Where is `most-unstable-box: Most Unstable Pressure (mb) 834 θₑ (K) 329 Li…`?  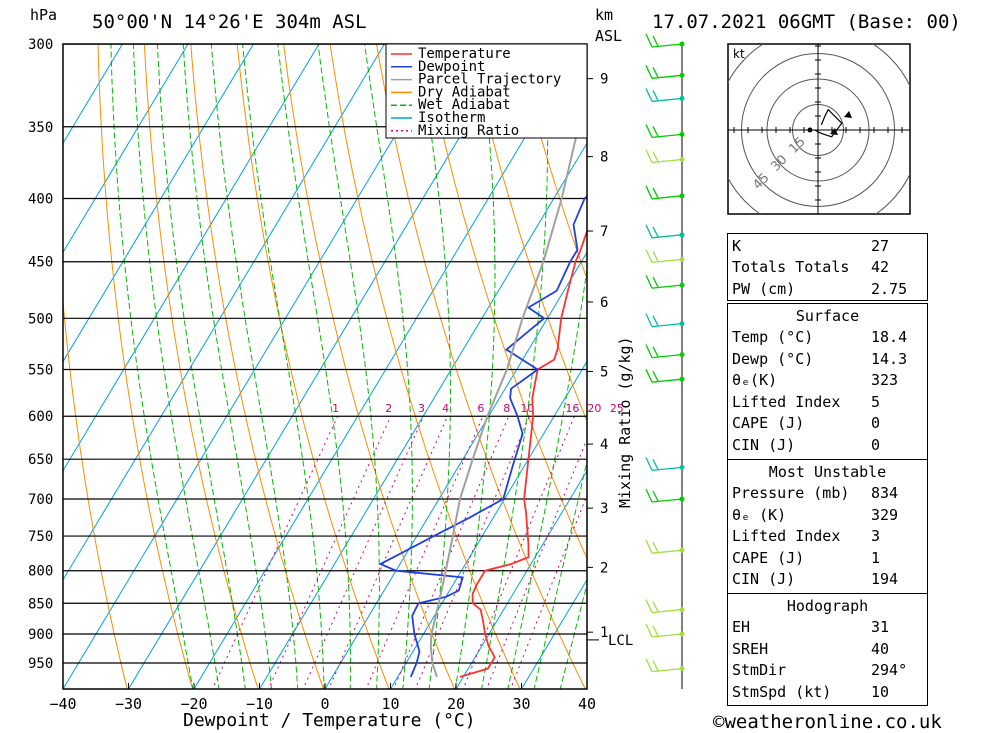 most-unstable-box: Most Unstable Pressure (mb) 834 θₑ (K) 329 Li… is located at coordinates (827, 526).